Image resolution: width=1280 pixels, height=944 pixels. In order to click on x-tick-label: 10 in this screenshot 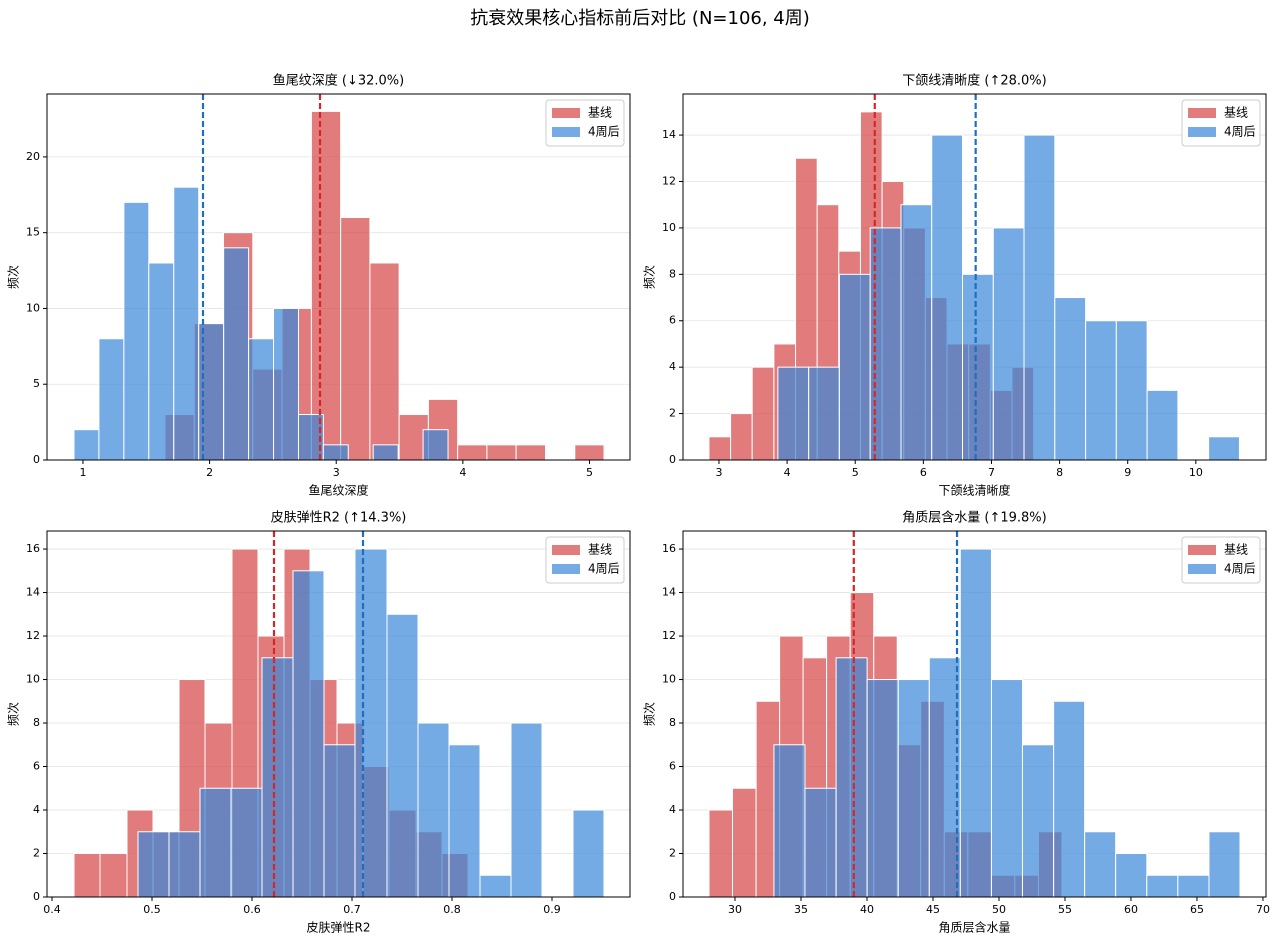, I will do `click(1196, 472)`.